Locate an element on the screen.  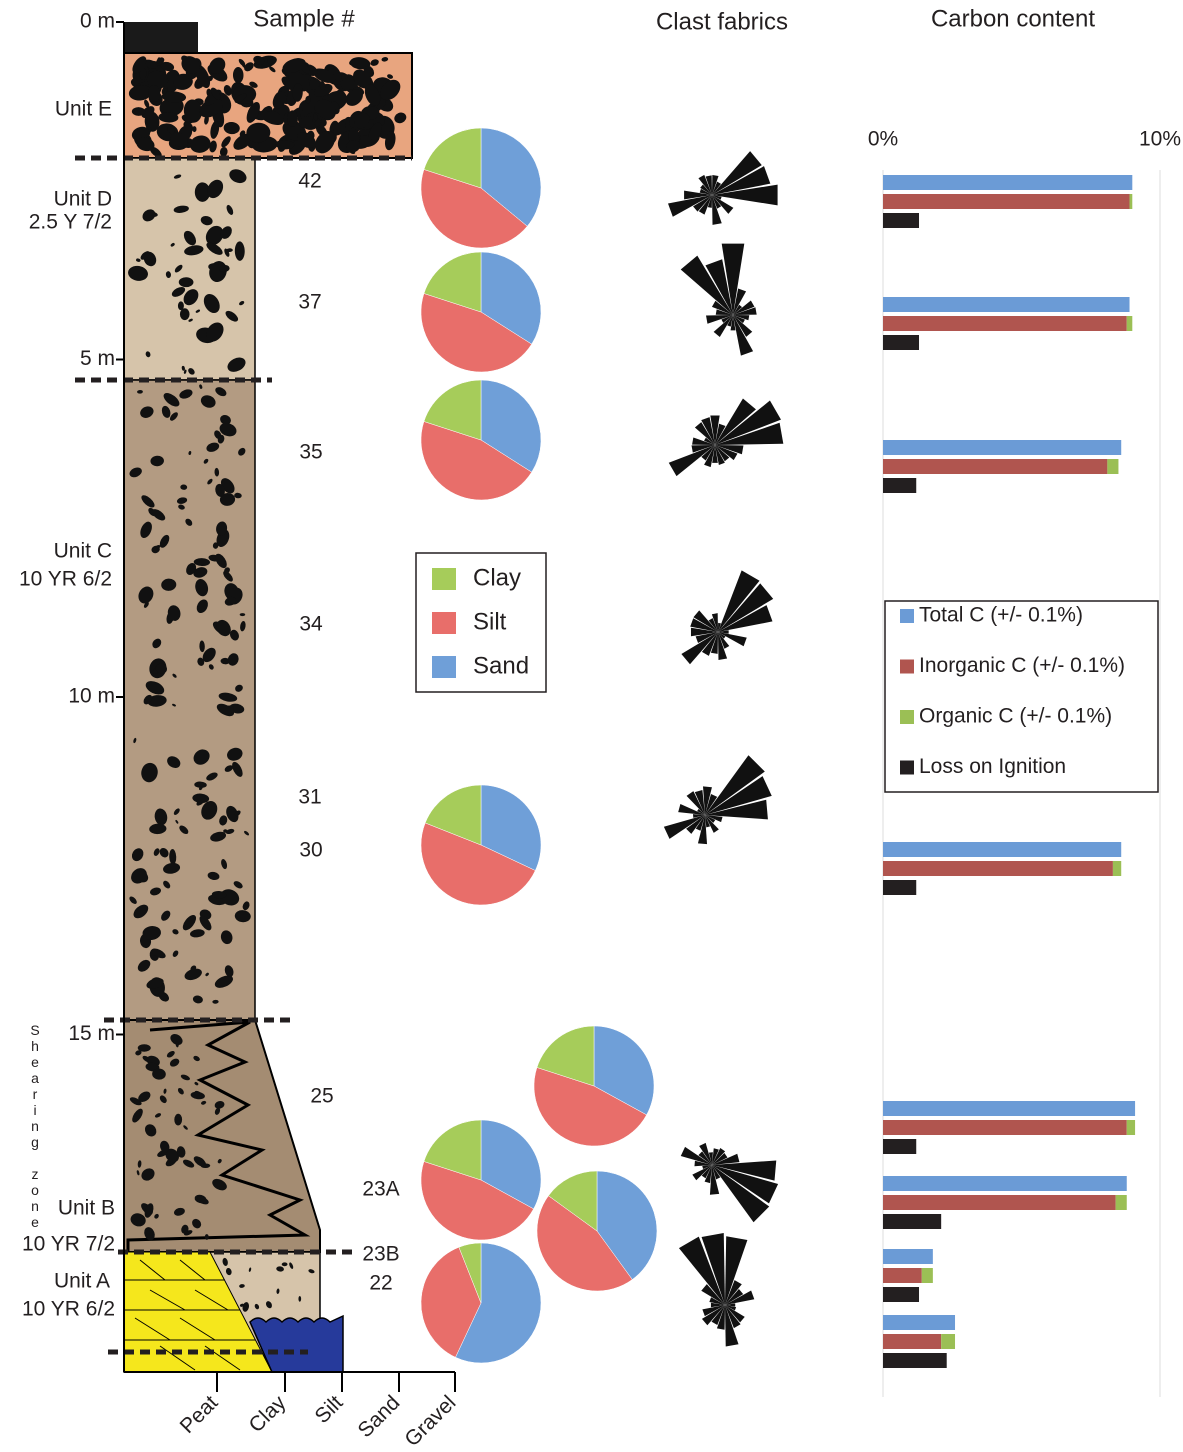
silt-lens is located at coordinates (296, 1343).